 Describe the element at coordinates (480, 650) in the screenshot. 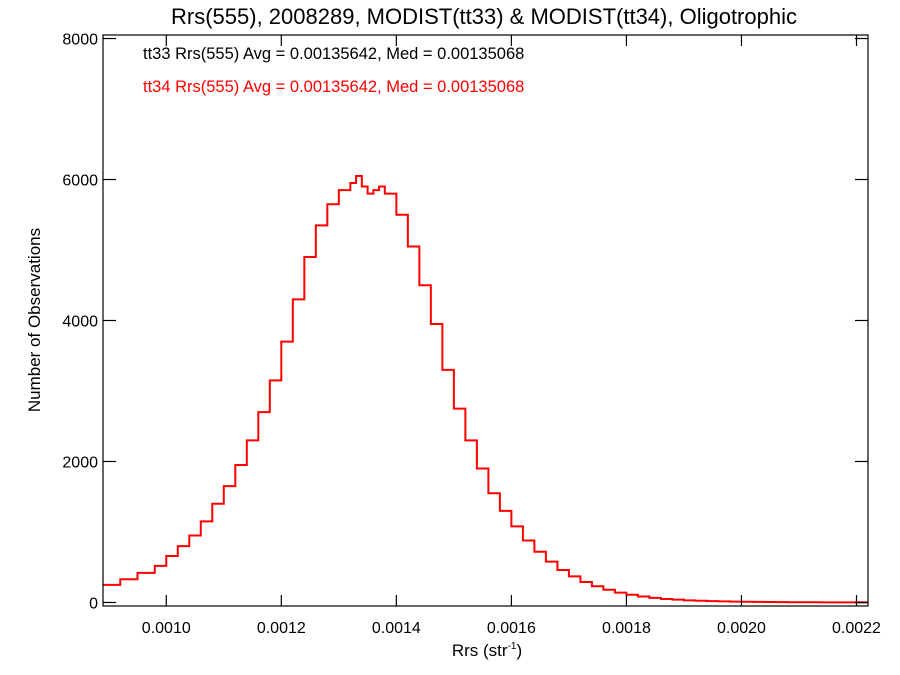

I see `x-axis-label-main: Rrs (str` at that location.